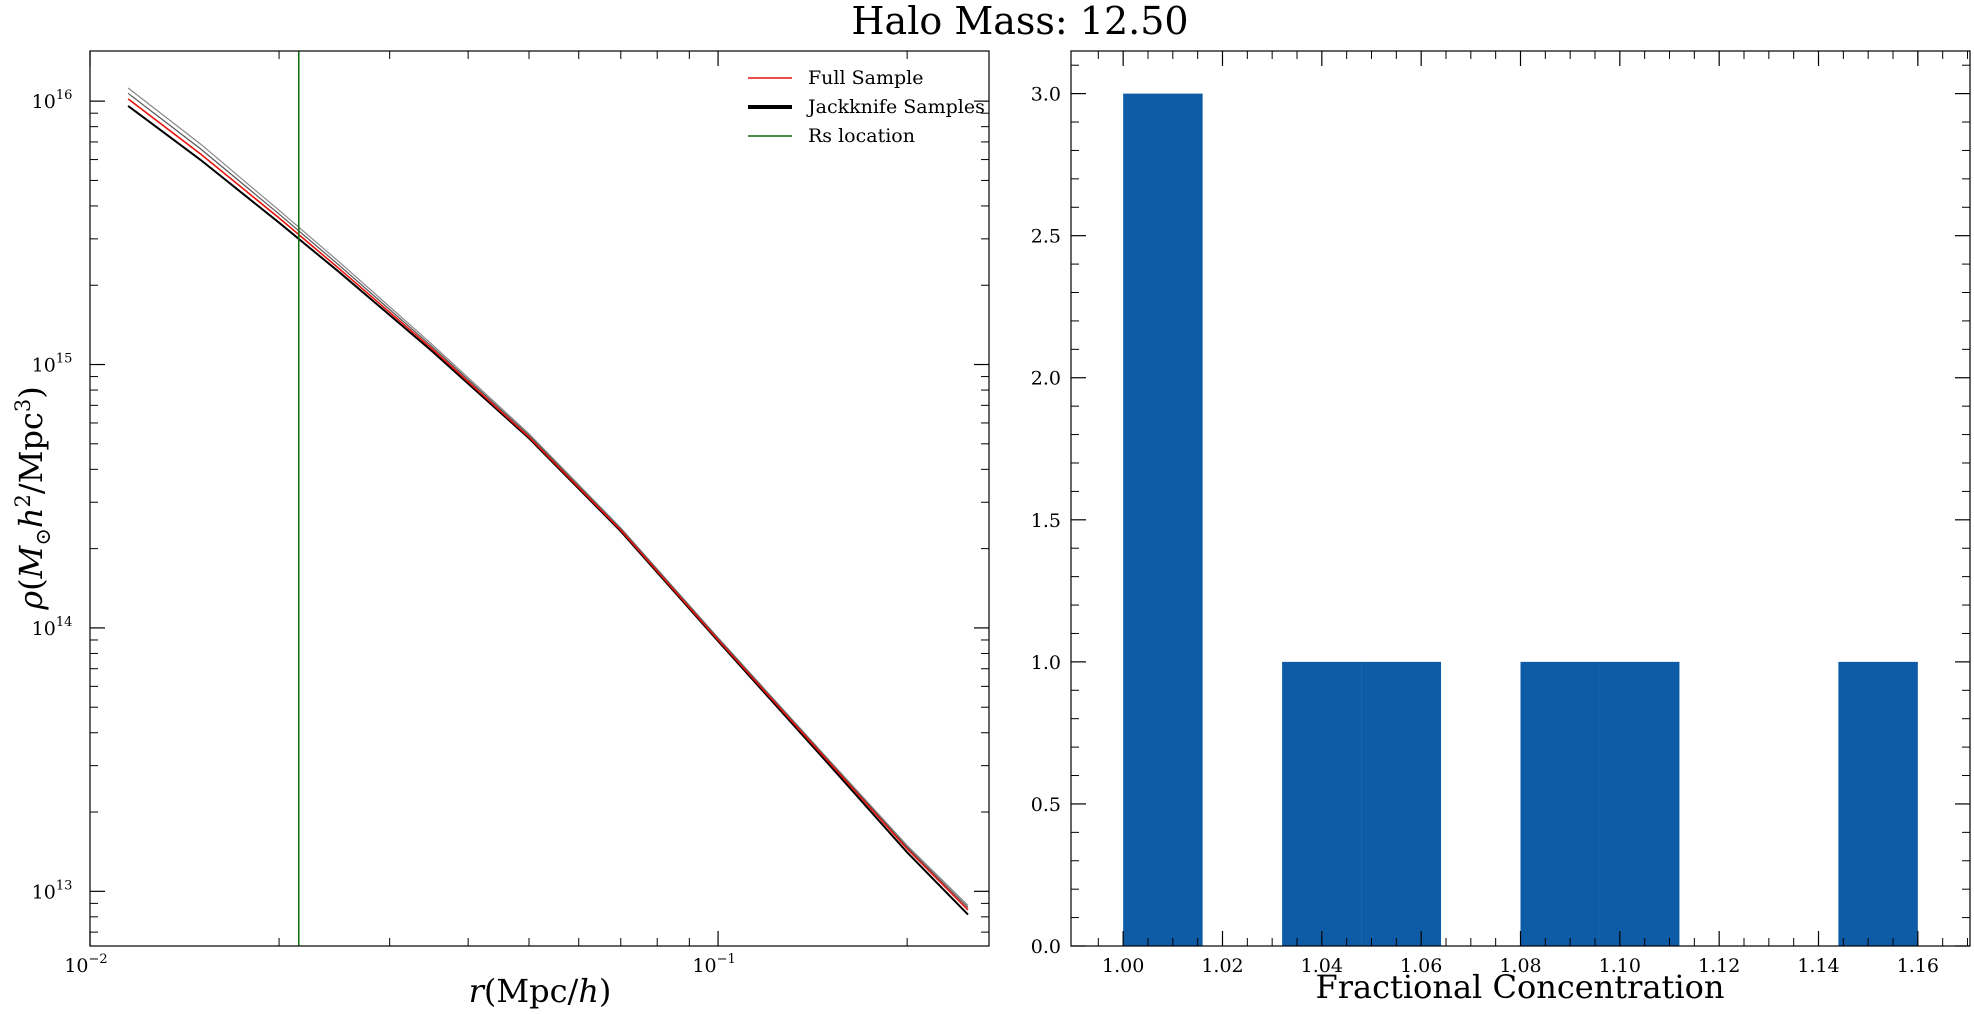 This screenshot has height=1014, width=1974. Describe the element at coordinates (52, 100) in the screenshot. I see `y-tick-label: 1016` at that location.